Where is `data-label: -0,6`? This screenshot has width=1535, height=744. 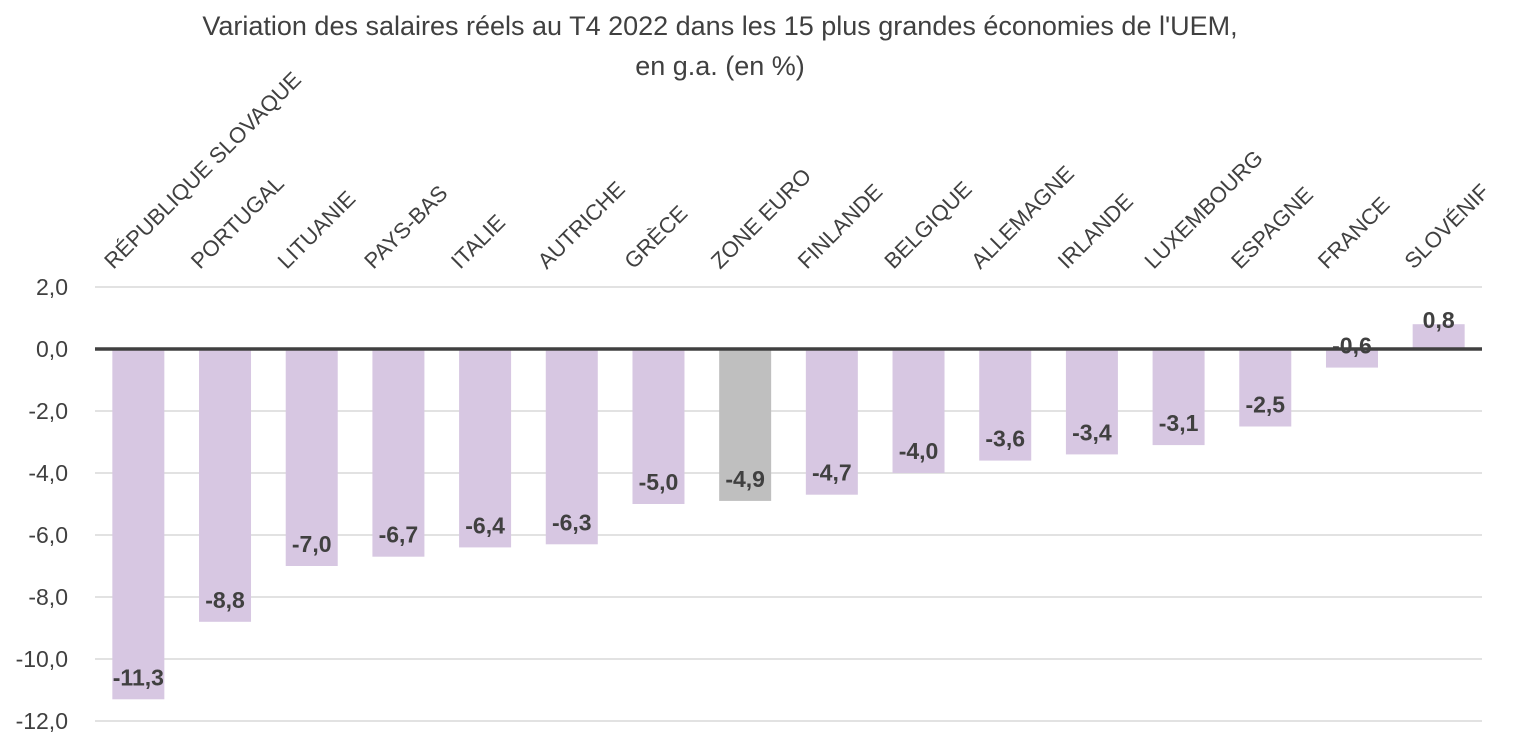 data-label: -0,6 is located at coordinates (1352, 346).